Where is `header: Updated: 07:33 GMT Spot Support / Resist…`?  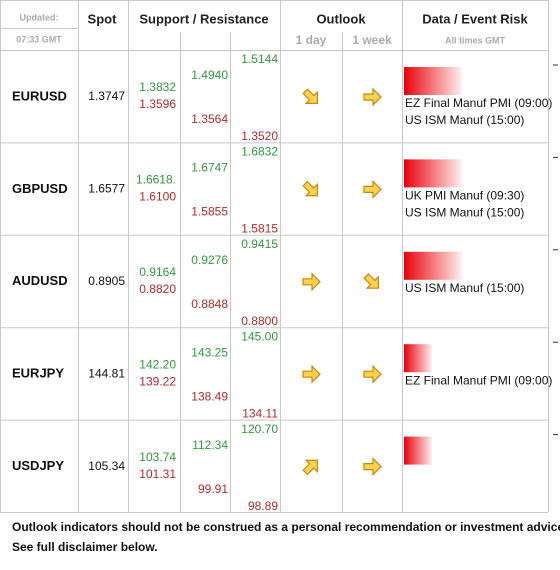
header: Updated: 07:33 GMT Spot Support / Resist… is located at coordinates (274, 25).